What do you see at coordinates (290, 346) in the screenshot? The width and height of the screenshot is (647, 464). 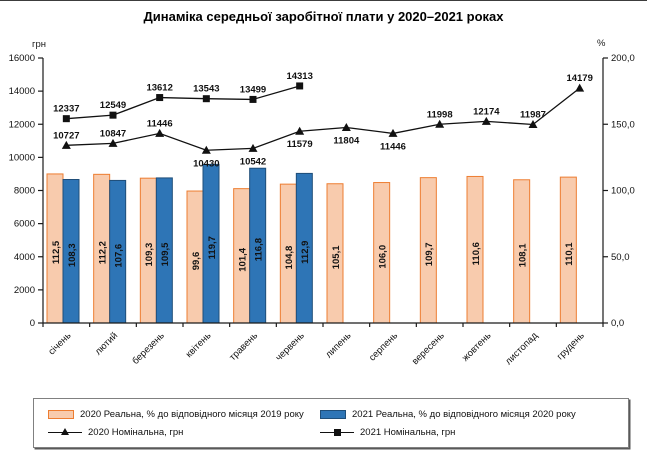 I see `month-label: червень` at bounding box center [290, 346].